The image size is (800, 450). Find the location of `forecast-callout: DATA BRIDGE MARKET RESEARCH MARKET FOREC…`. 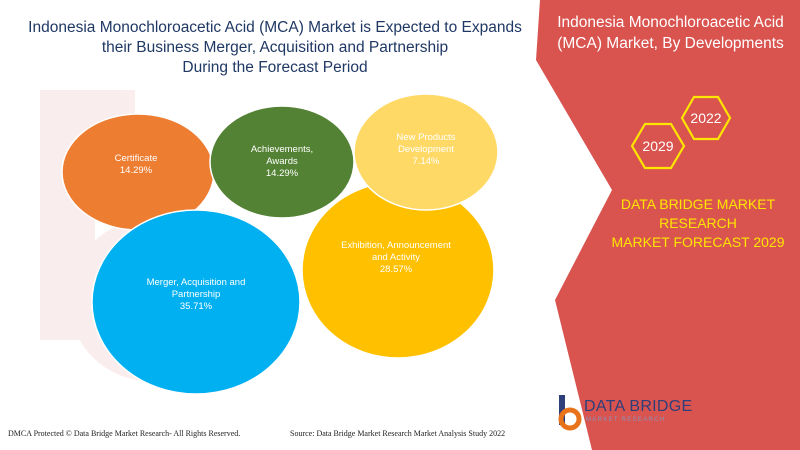

forecast-callout: DATA BRIDGE MARKET RESEARCH MARKET FOREC… is located at coordinates (698, 223).